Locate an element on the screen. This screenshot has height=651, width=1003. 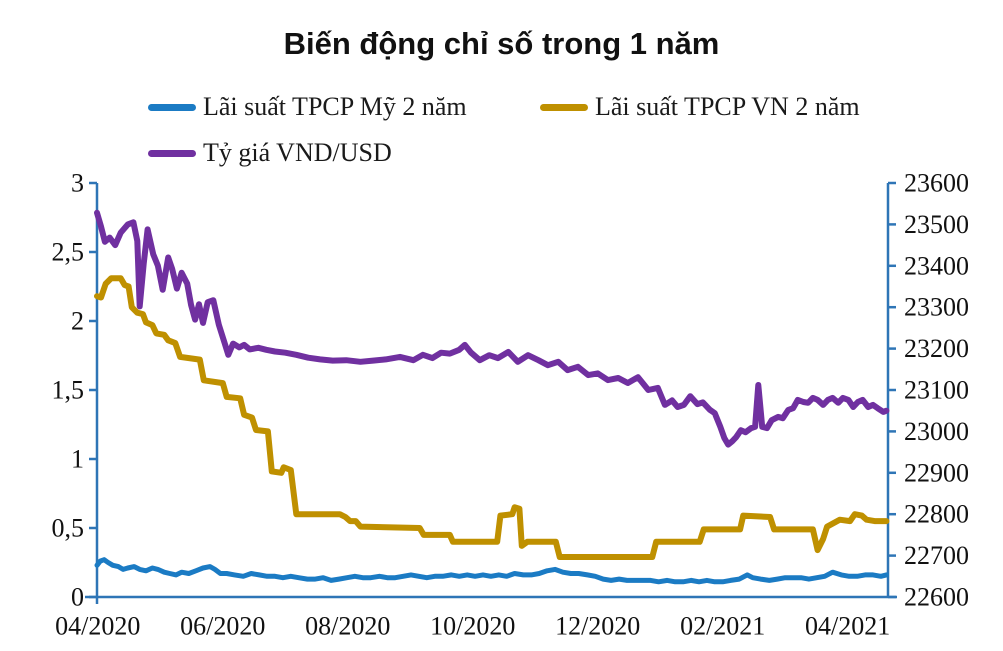
right-axis-tick-label: 23100 is located at coordinates (936, 390).